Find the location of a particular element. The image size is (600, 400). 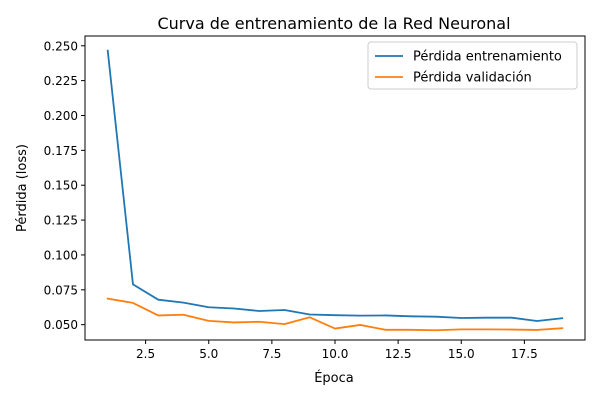

x-tick-label: 15.0 is located at coordinates (461, 354).